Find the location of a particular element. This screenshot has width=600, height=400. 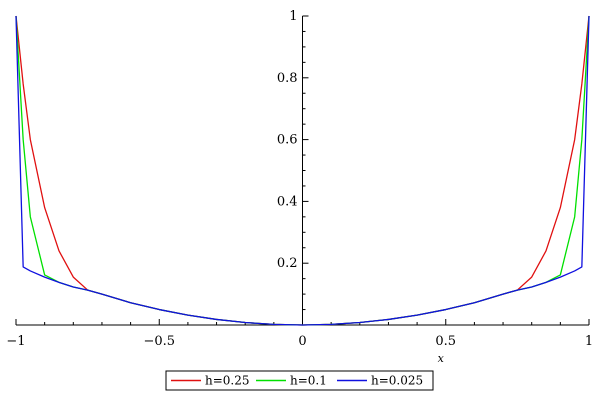

x-tick-label: −1 is located at coordinates (15, 341).